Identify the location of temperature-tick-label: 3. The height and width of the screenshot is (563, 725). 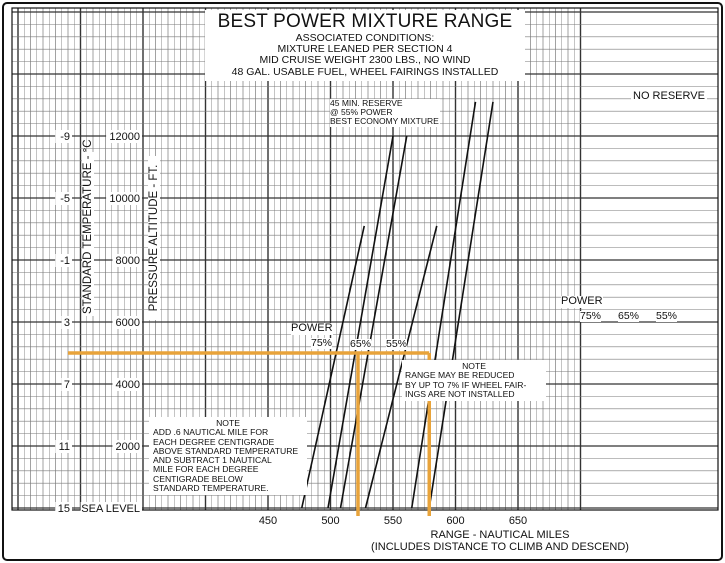
(67, 323).